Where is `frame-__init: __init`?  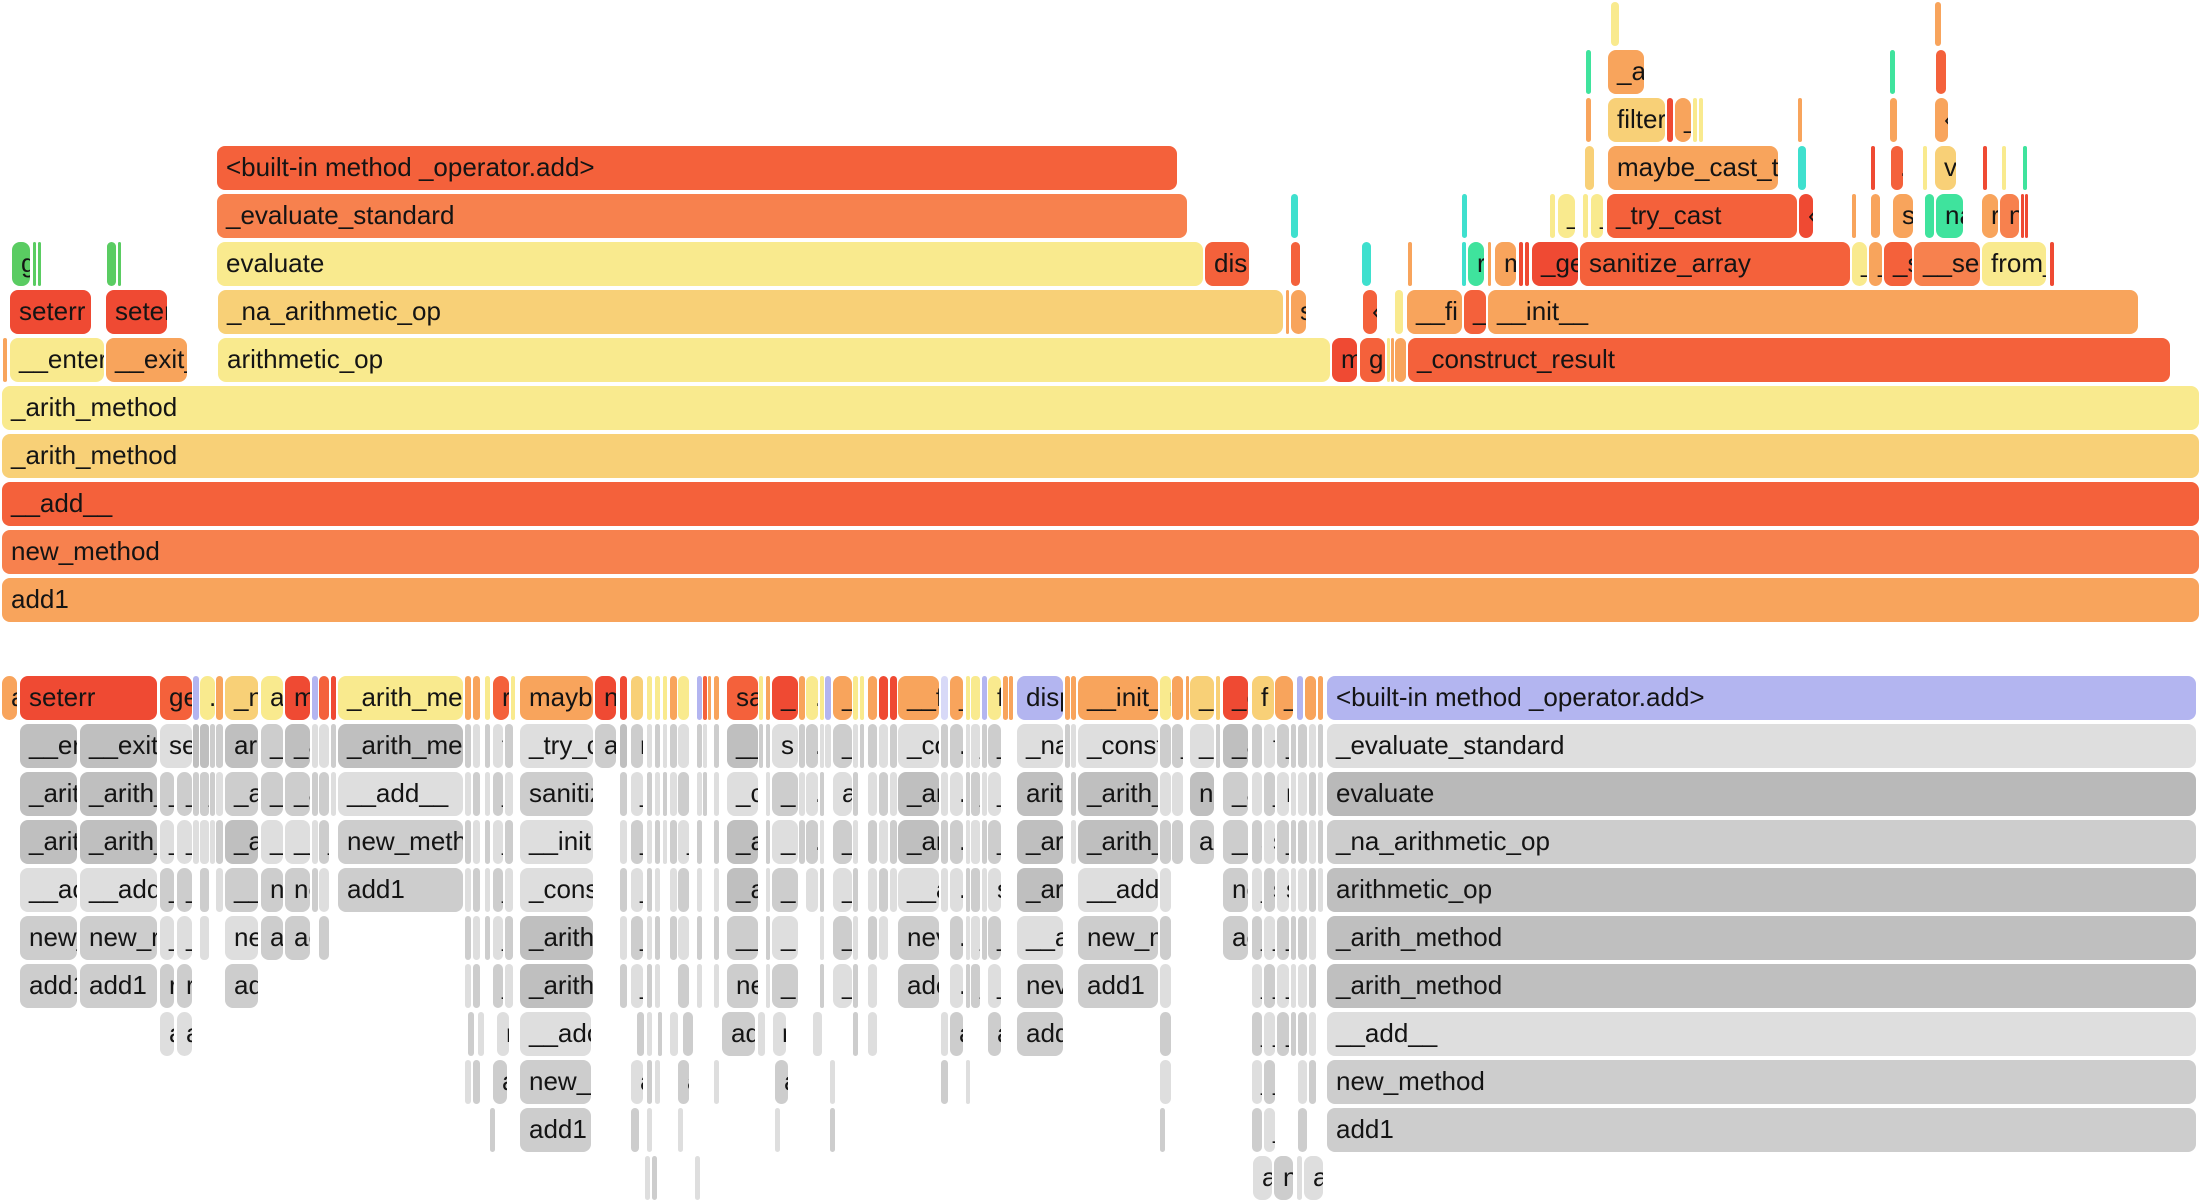
frame-__init: __init is located at coordinates (556, 842).